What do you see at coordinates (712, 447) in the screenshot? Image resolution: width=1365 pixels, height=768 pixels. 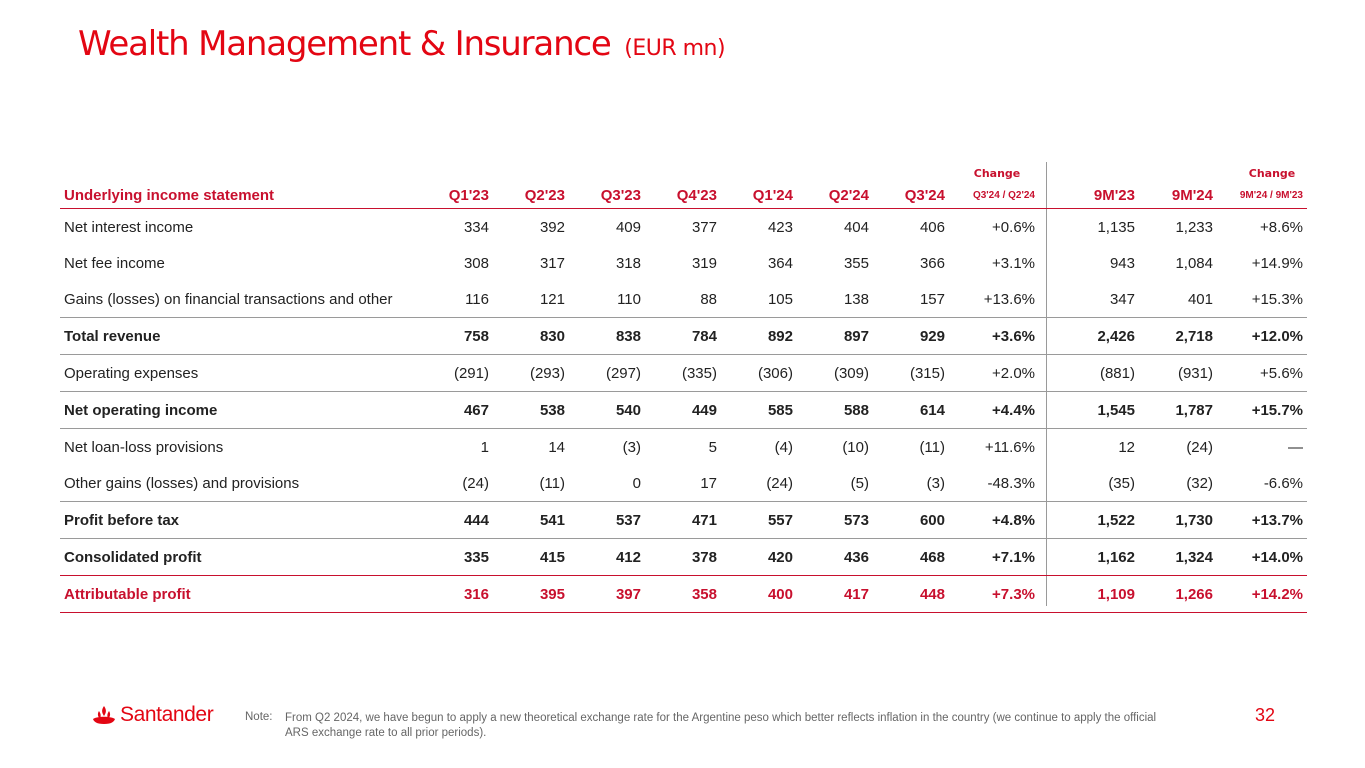 I see `cell: 5` at bounding box center [712, 447].